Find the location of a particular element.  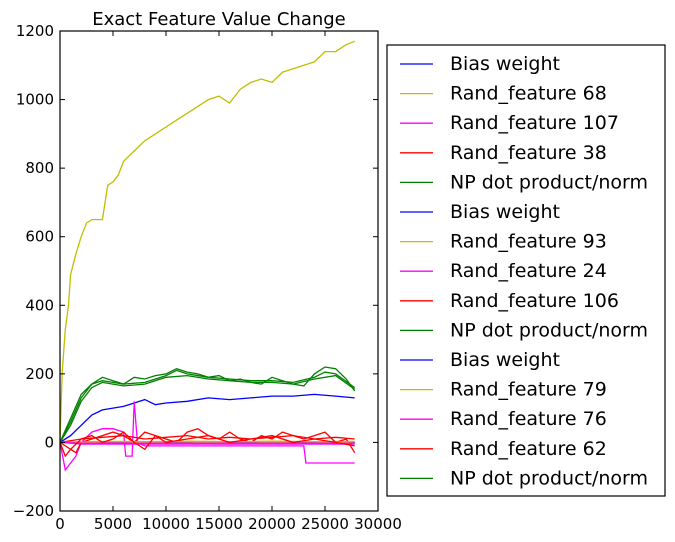

legend-label: Rand_feature 76 is located at coordinates (528, 419).